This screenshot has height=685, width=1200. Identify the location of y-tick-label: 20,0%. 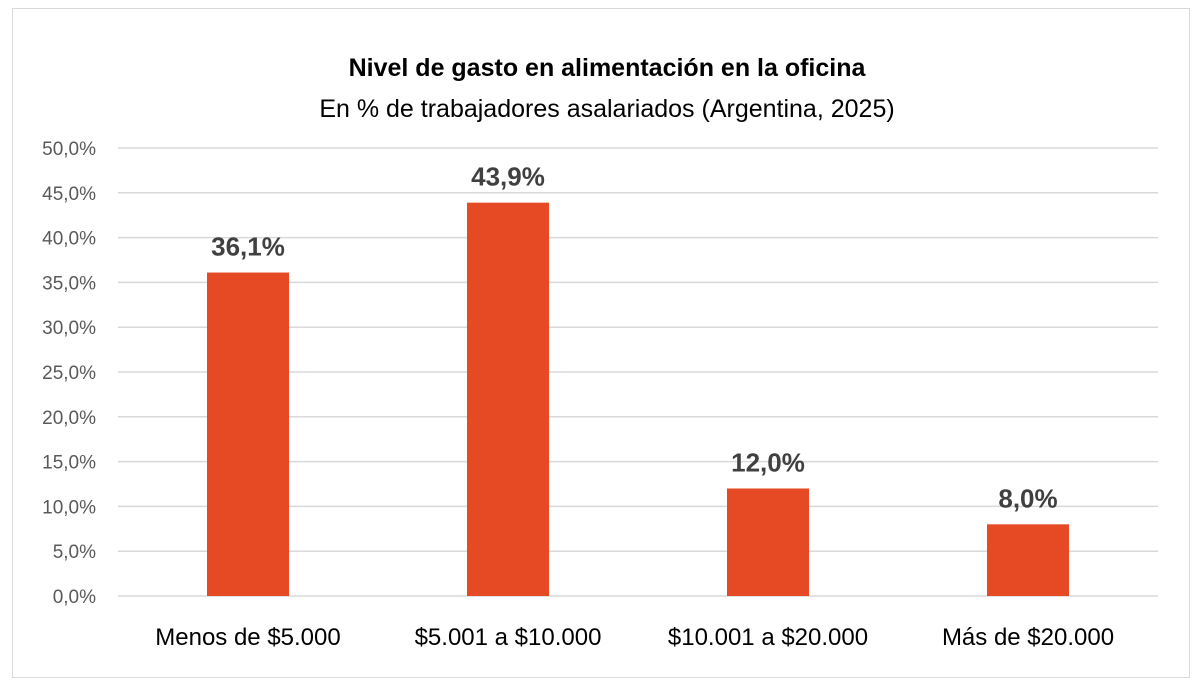
(69, 418).